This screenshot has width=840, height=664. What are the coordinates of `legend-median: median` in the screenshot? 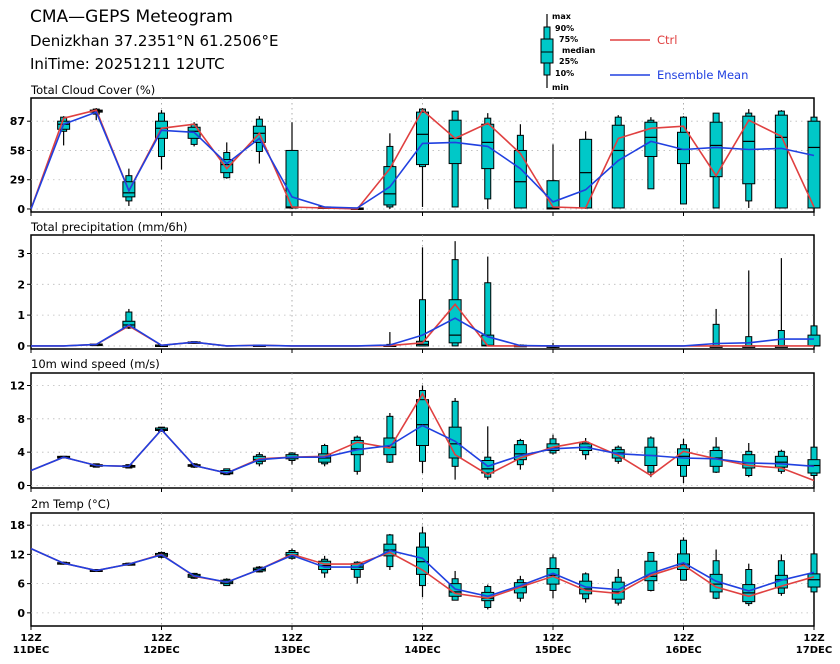 It's located at (579, 50).